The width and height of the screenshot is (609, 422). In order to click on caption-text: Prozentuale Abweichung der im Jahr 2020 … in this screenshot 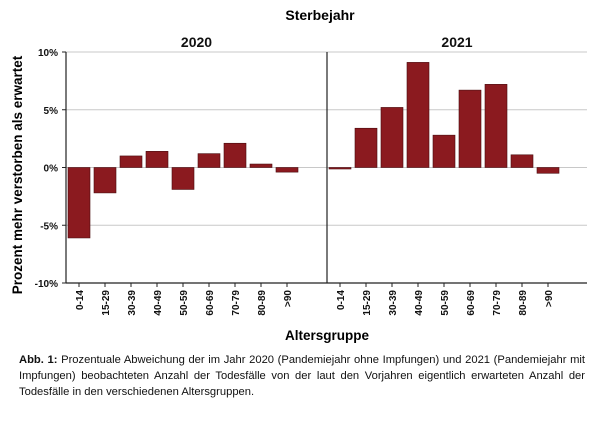, I will do `click(302, 376)`.